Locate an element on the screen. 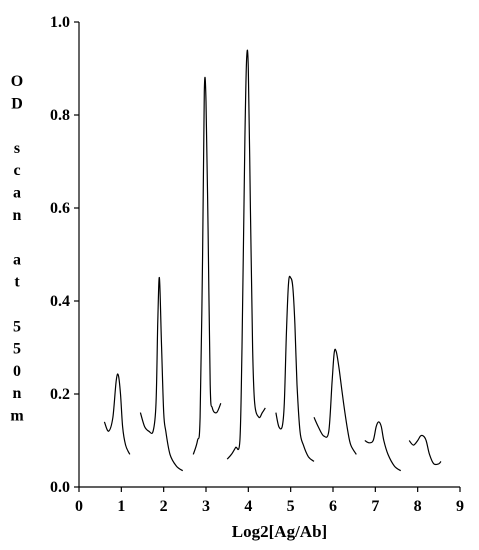 The image size is (479, 550). y-axis-ticks: 0.0 0.2 0.4 0.6 0.8 1.0 is located at coordinates (64, 255).